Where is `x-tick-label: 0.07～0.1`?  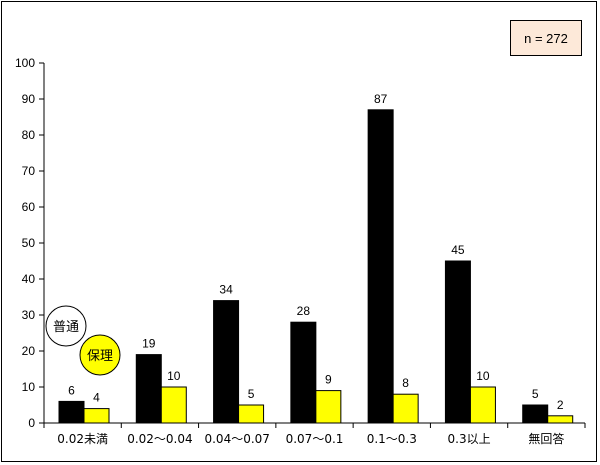 x-tick-label: 0.07～0.1 is located at coordinates (315, 439).